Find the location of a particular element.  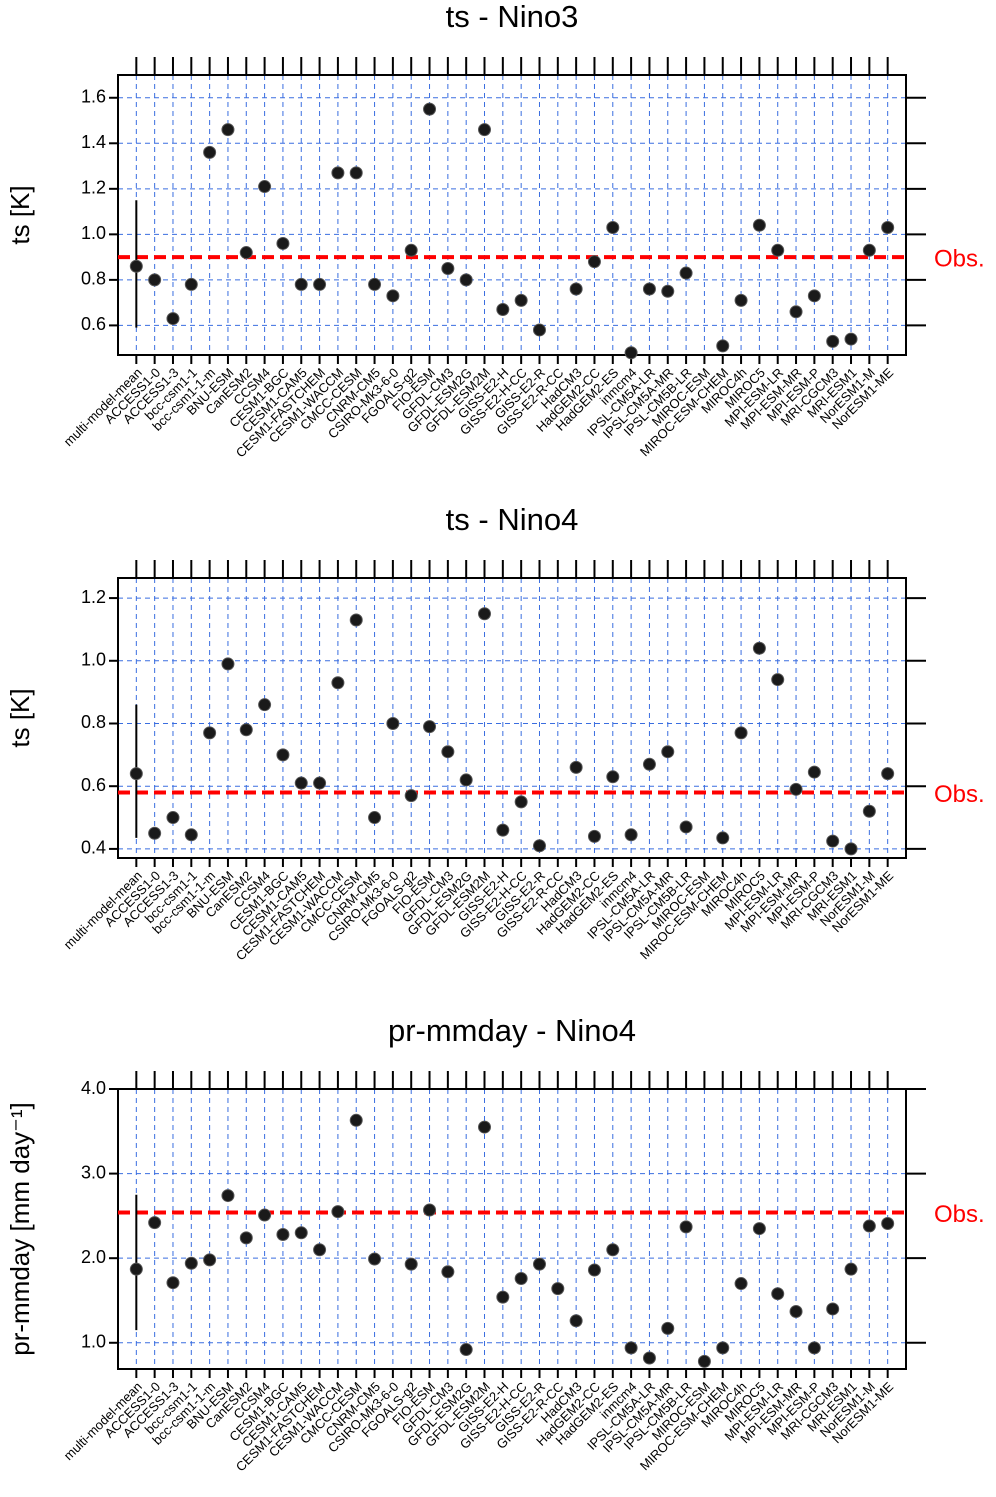

y-axis-label: pr-mmday [mm day⁻¹] is located at coordinates (20, 1229).